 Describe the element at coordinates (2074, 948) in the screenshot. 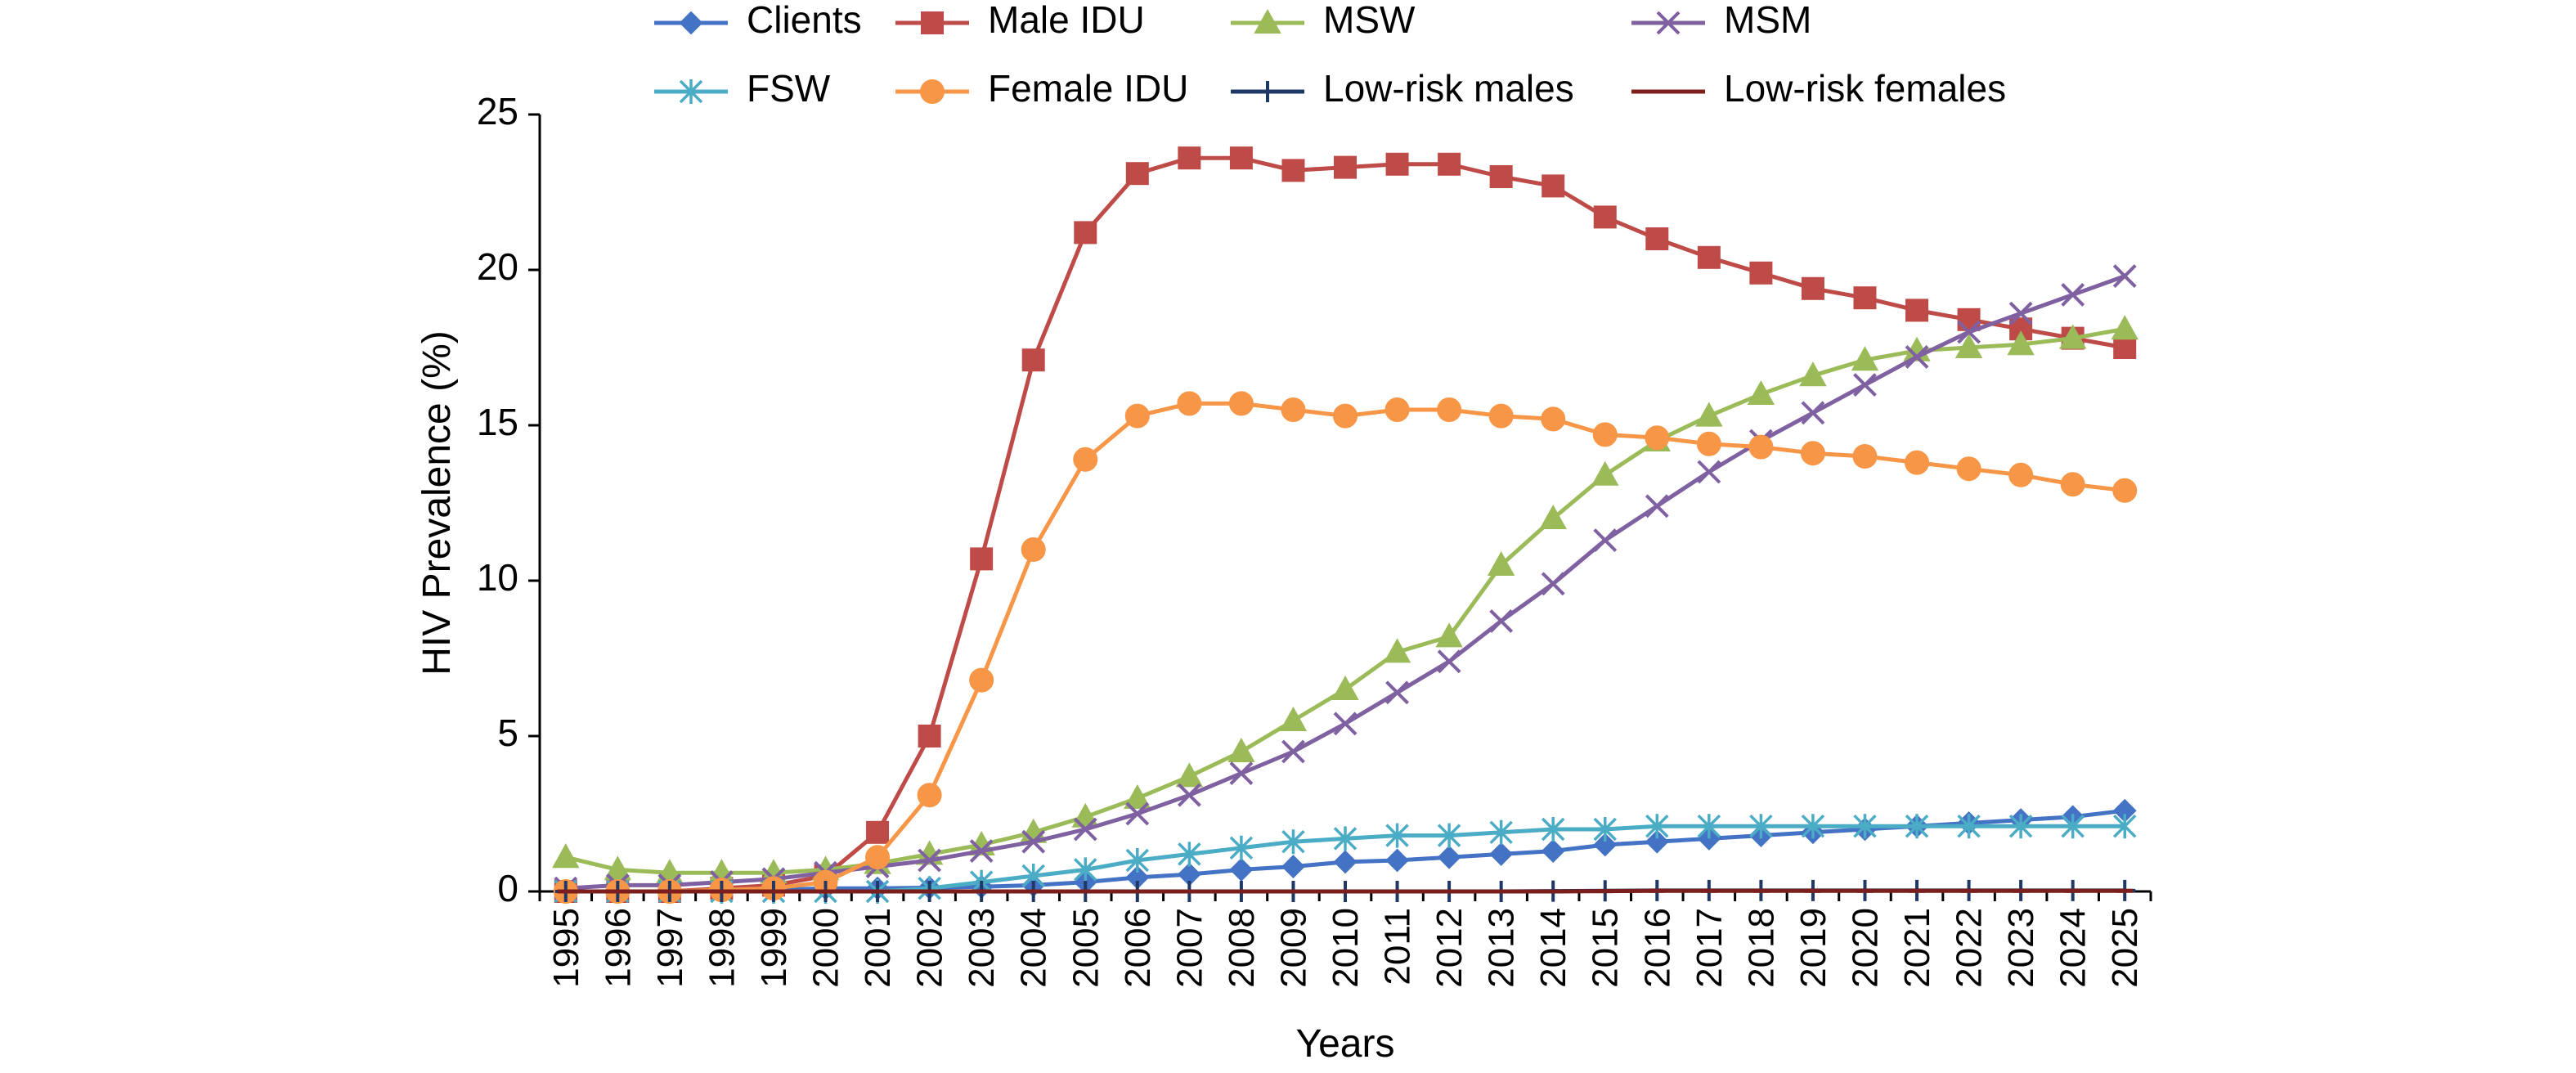

I see `x-tick-label: 2024` at that location.